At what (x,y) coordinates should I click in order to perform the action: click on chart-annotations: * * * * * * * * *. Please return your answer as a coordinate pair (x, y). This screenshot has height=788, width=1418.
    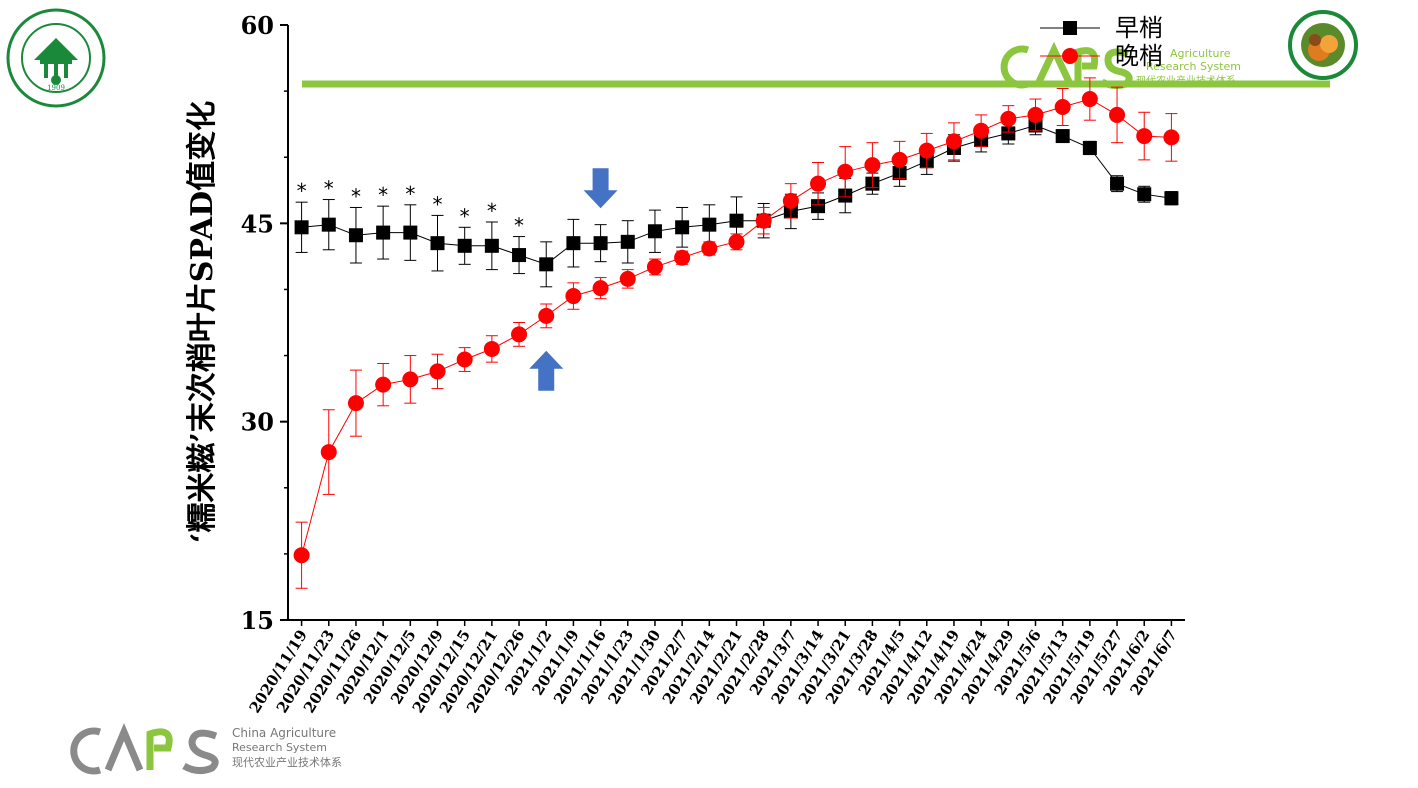
    Looking at the image, I should click on (457, 279).